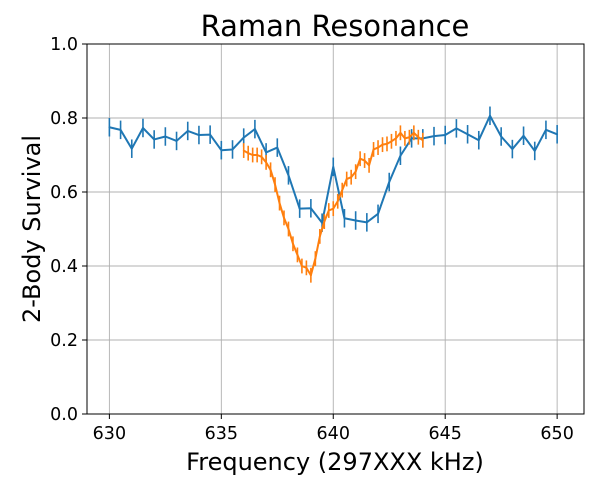 This screenshot has height=487, width=596. I want to click on y-tick-label: 0.6, so click(64, 193).